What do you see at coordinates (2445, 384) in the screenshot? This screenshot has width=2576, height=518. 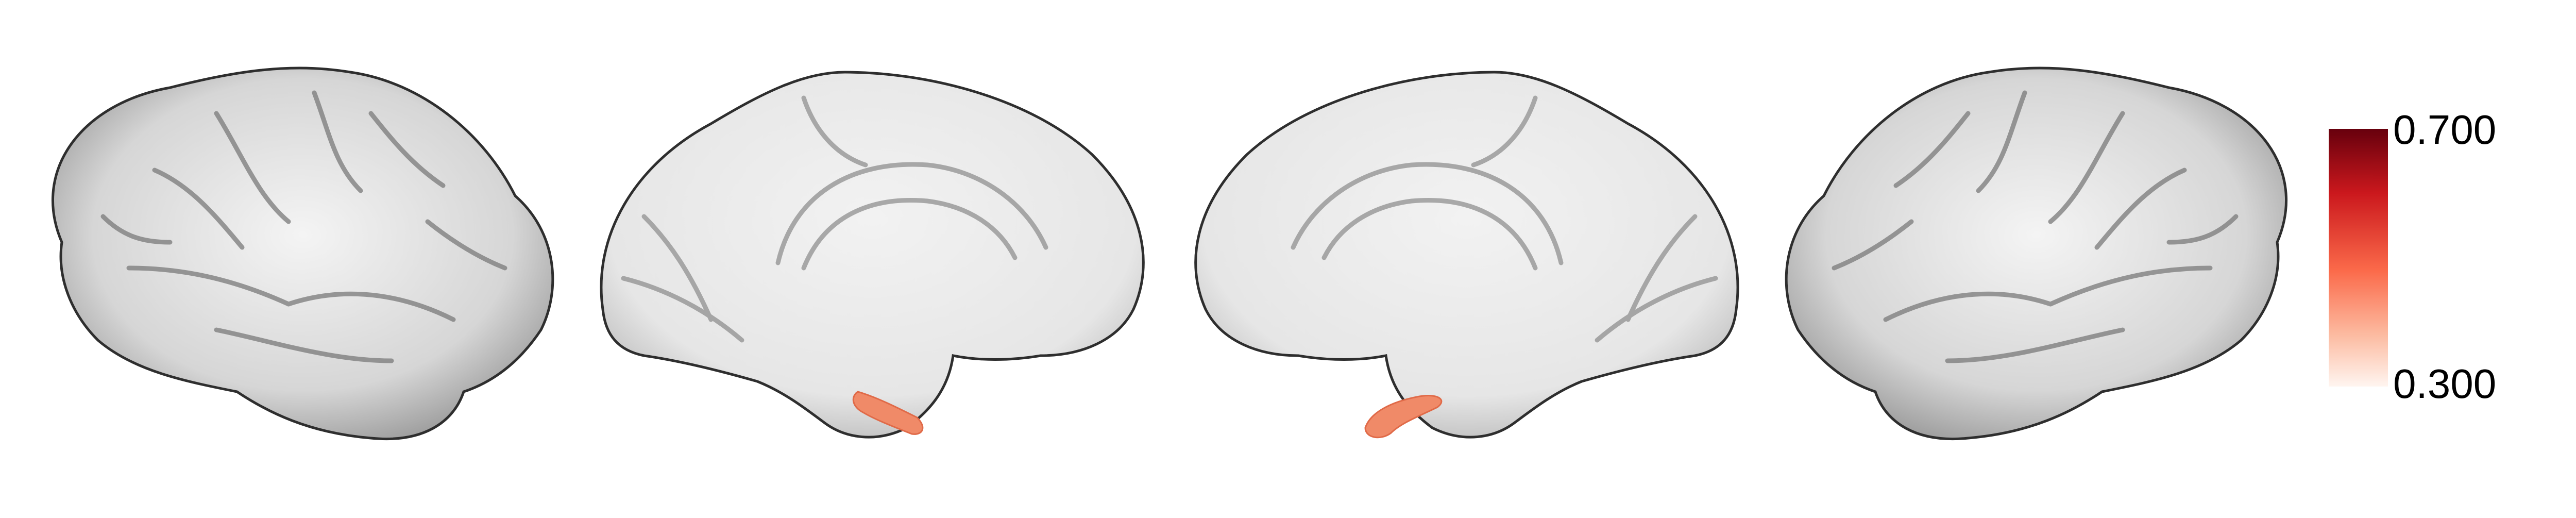 I see `colorbar-min-label: 0.300` at bounding box center [2445, 384].